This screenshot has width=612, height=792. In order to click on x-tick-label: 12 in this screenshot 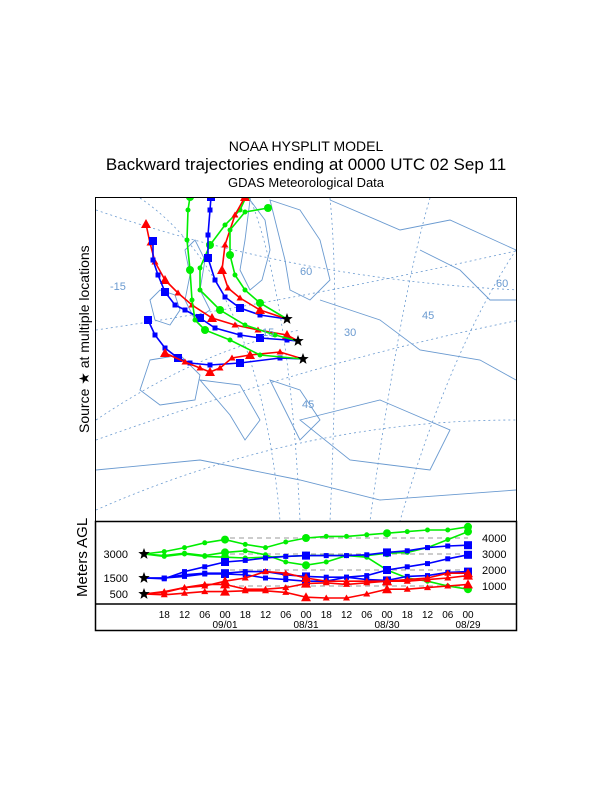, I will do `click(185, 615)`.